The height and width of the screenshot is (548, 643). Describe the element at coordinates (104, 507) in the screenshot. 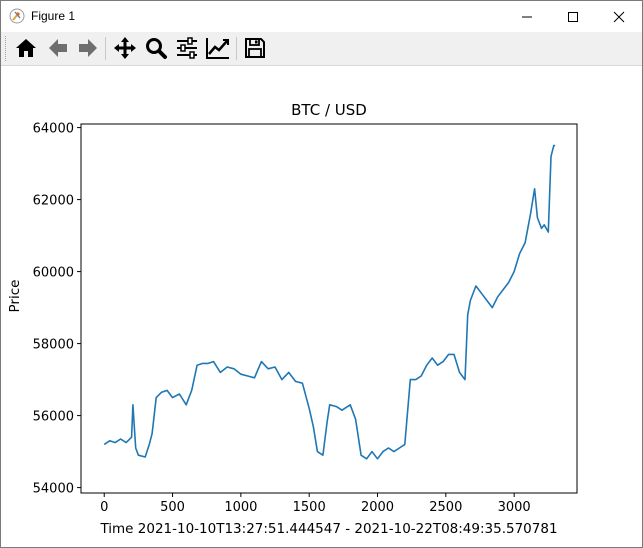

I see `x-tick-label: 0` at that location.